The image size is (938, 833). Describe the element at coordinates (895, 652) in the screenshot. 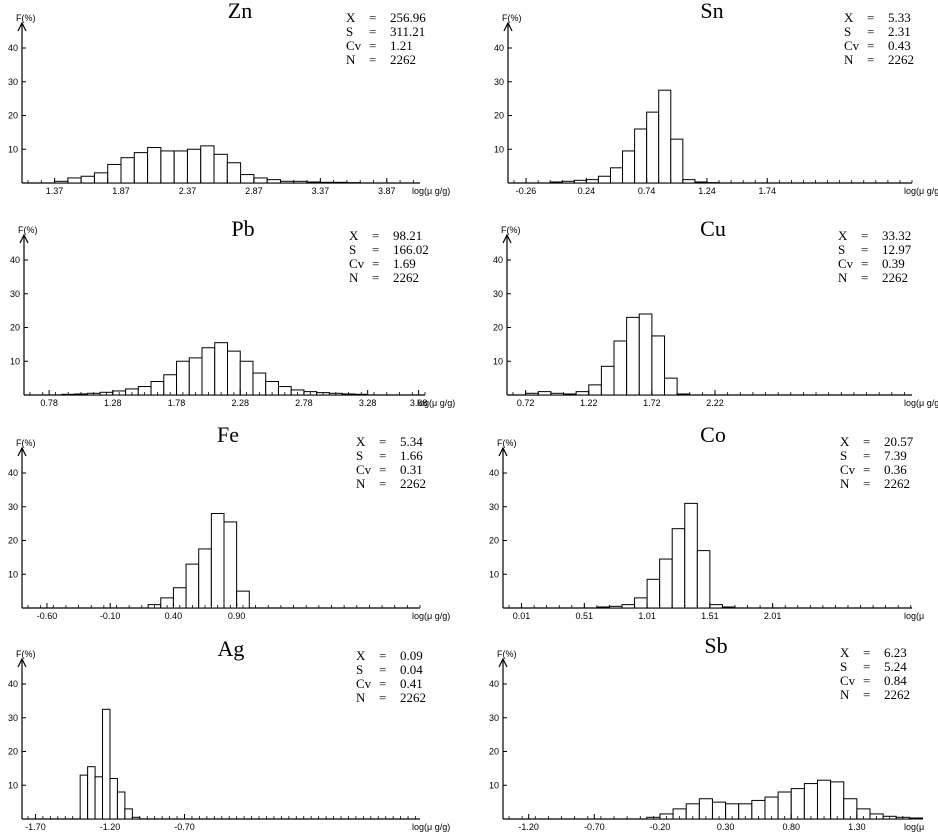

I see `stat-value-x: 6.23` at that location.